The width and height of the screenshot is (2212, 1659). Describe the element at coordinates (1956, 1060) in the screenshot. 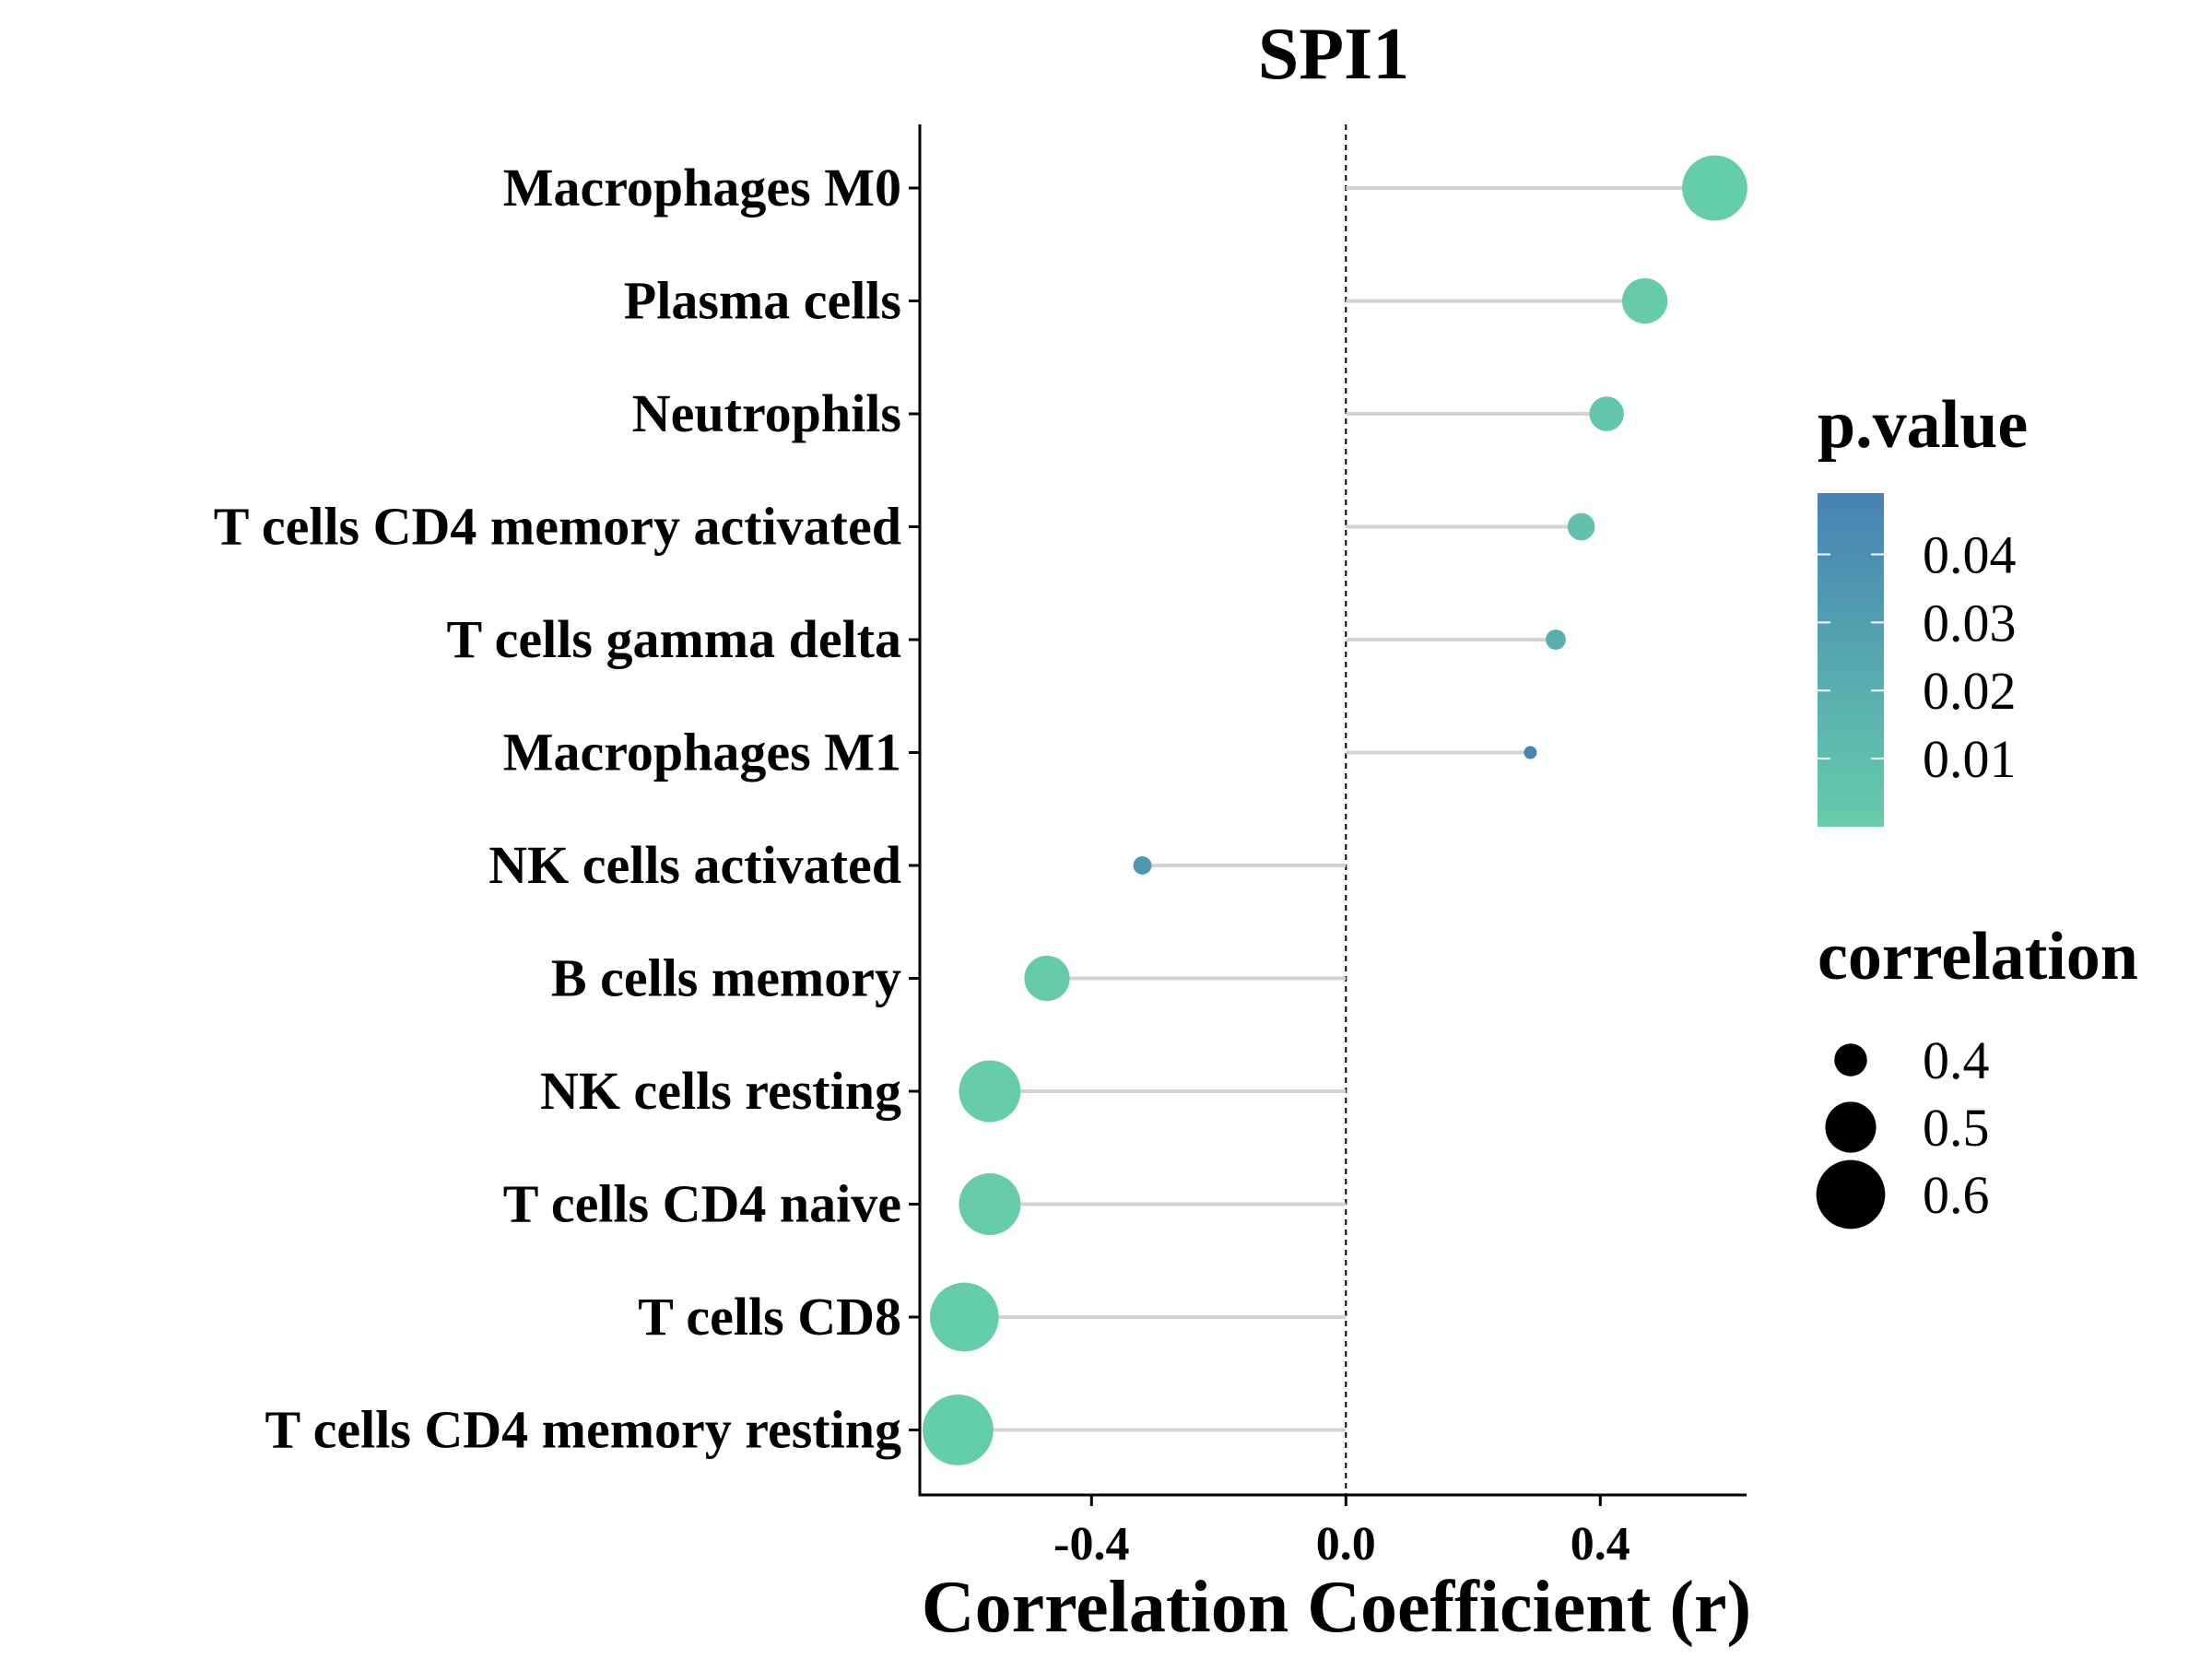

I see `size-legend-label: 0.4` at that location.